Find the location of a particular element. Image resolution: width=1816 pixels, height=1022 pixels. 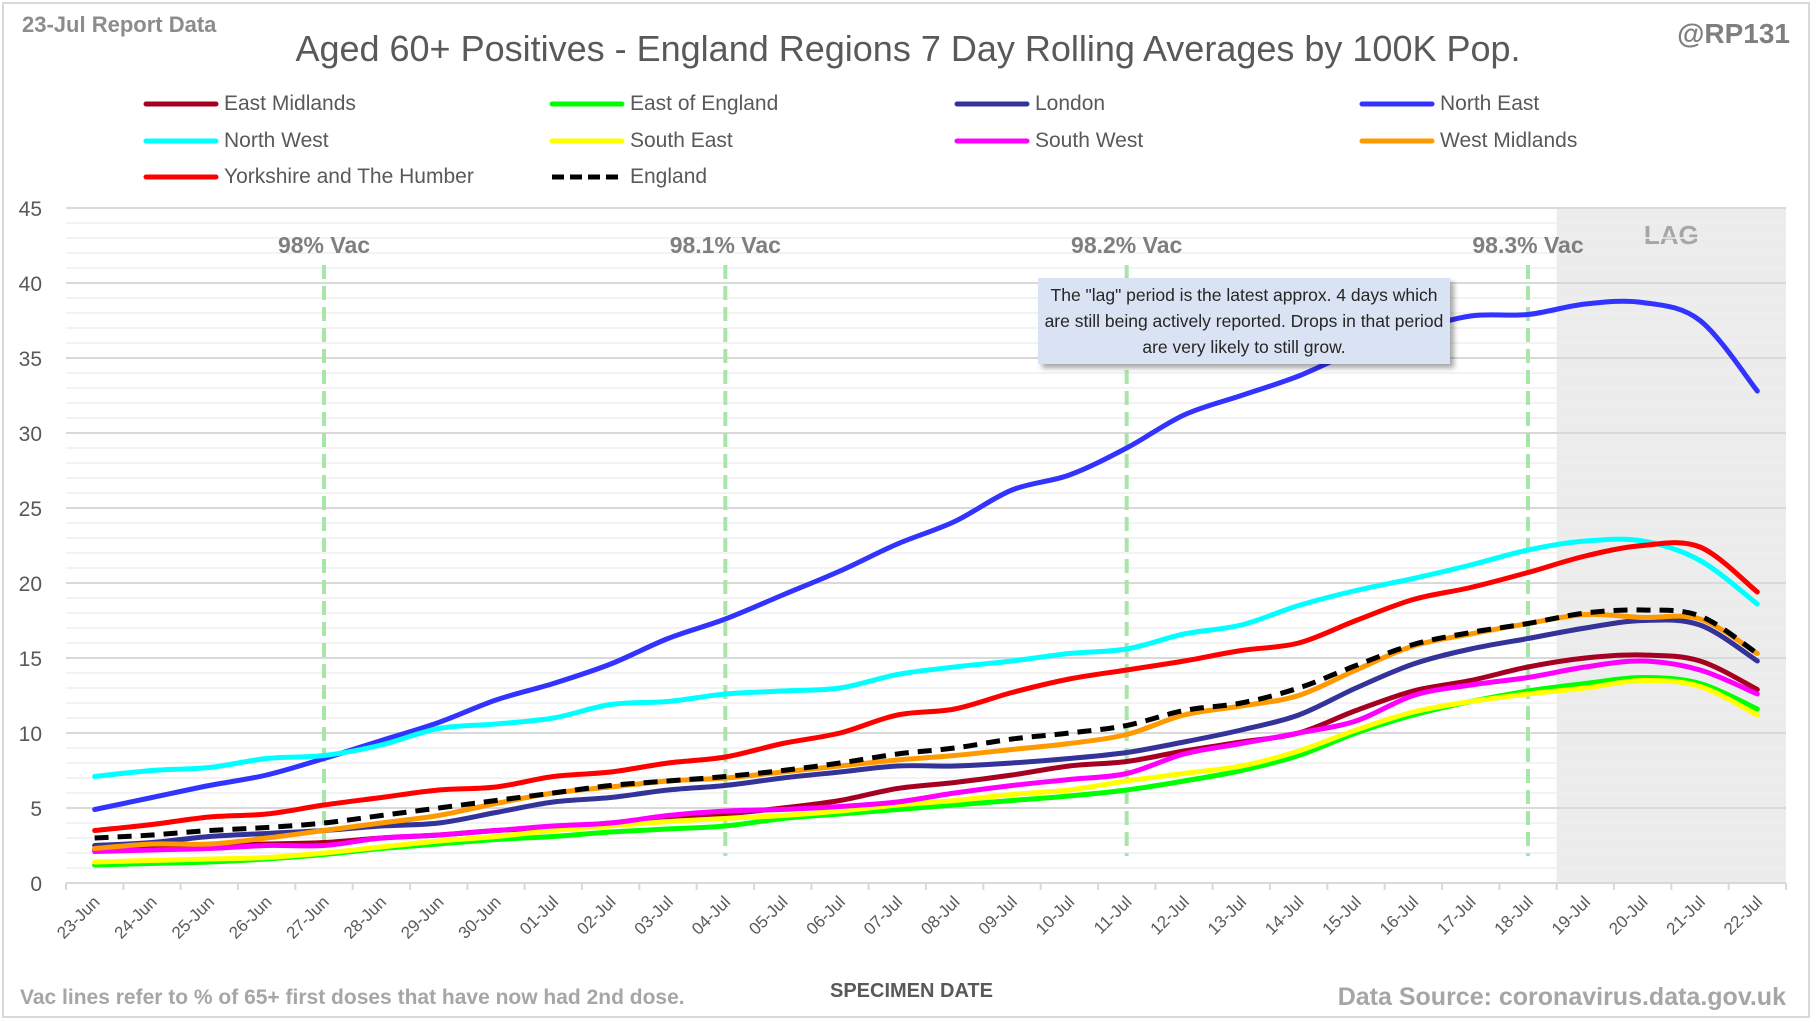

y-tick-label: 45 is located at coordinates (30, 209).